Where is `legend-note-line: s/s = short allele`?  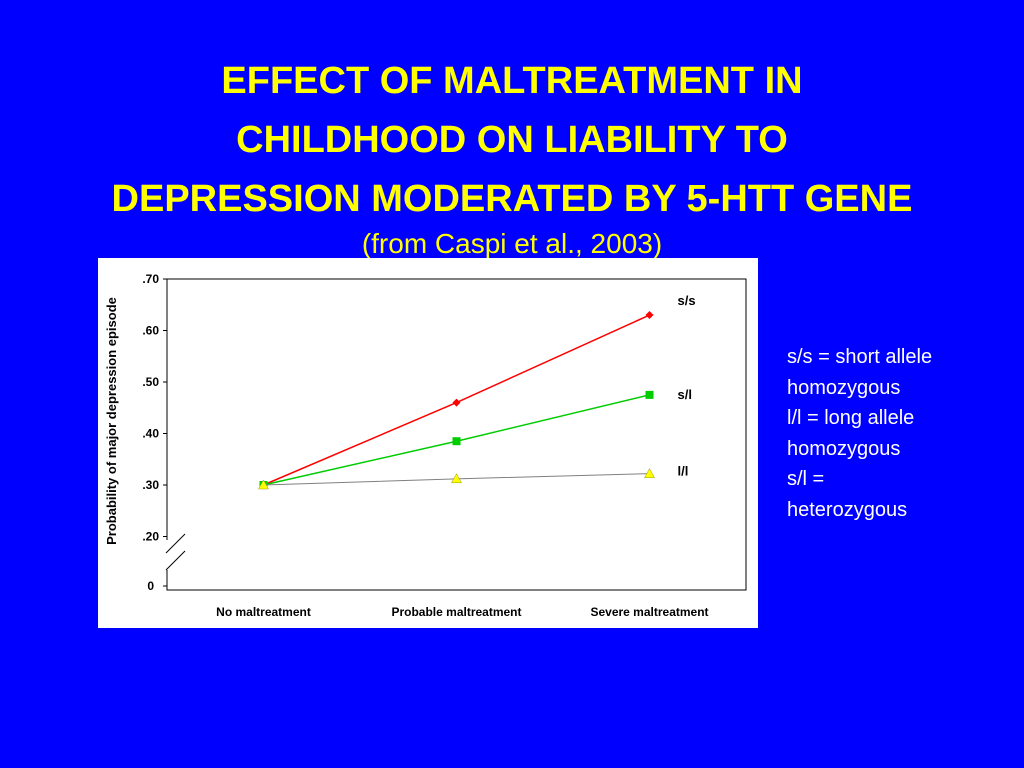
legend-note-line: s/s = short allele is located at coordinates (860, 357).